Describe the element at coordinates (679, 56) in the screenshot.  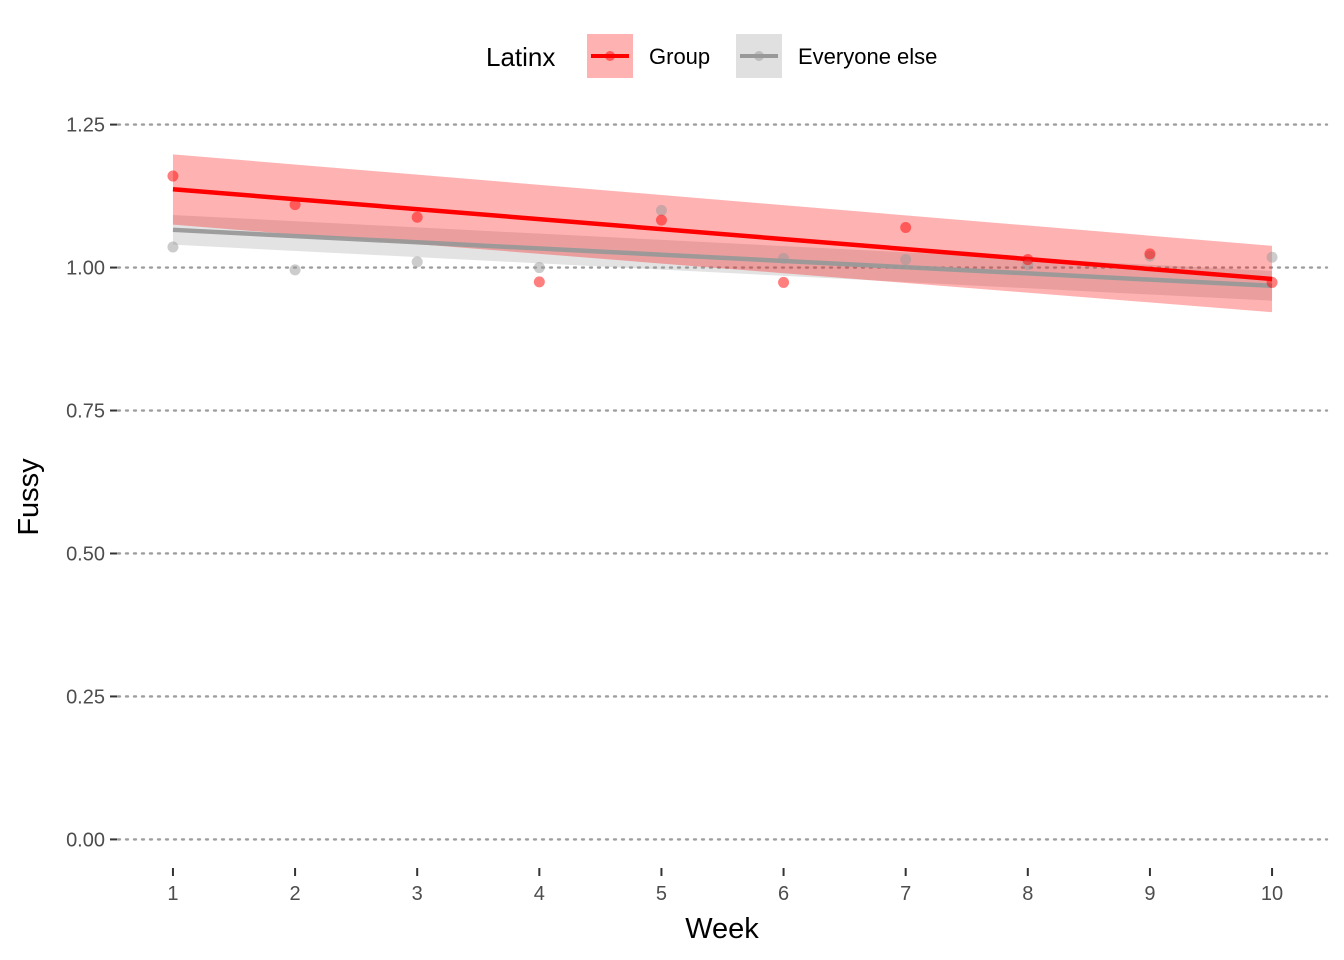
I see `legend-label-group: Group` at that location.